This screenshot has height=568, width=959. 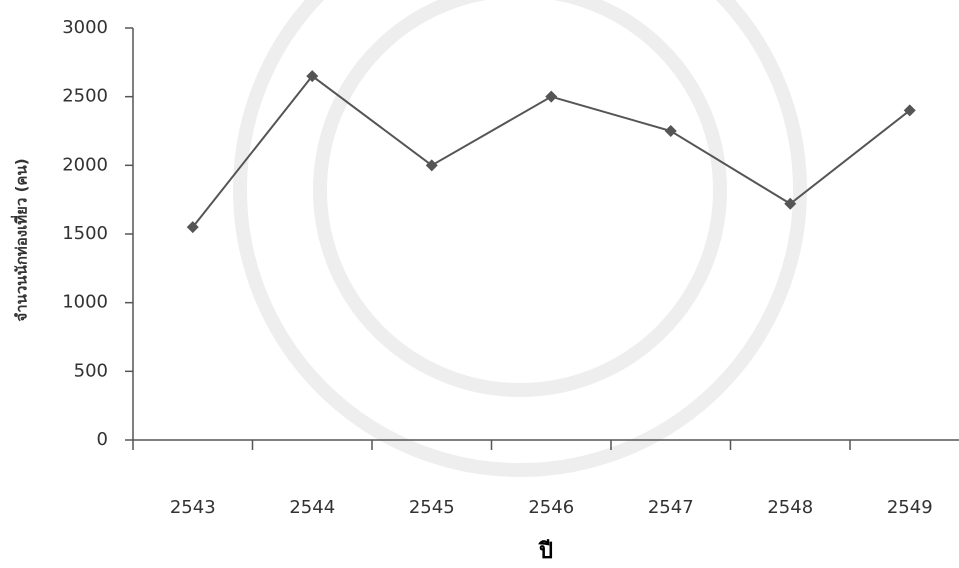 I want to click on y-axis-label: จำนวนนักท่องเที่ยว (คน), so click(x=21, y=239).